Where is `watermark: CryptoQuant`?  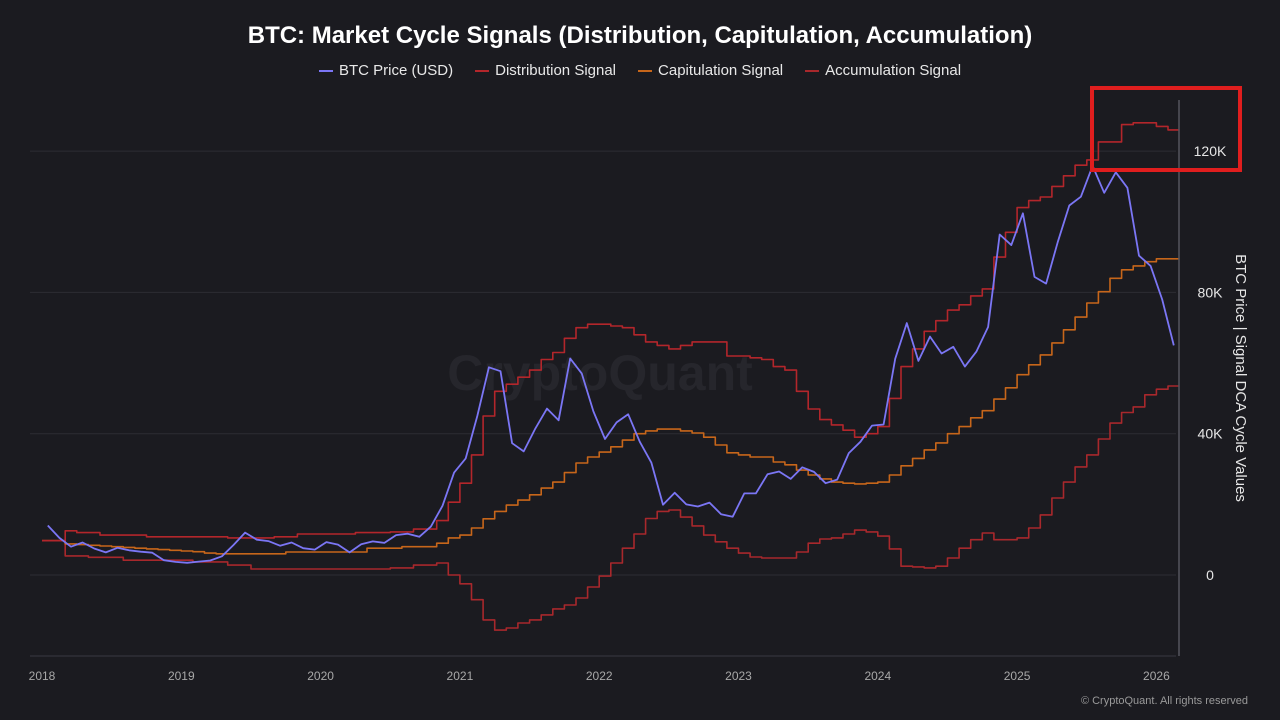
watermark: CryptoQuant is located at coordinates (600, 373).